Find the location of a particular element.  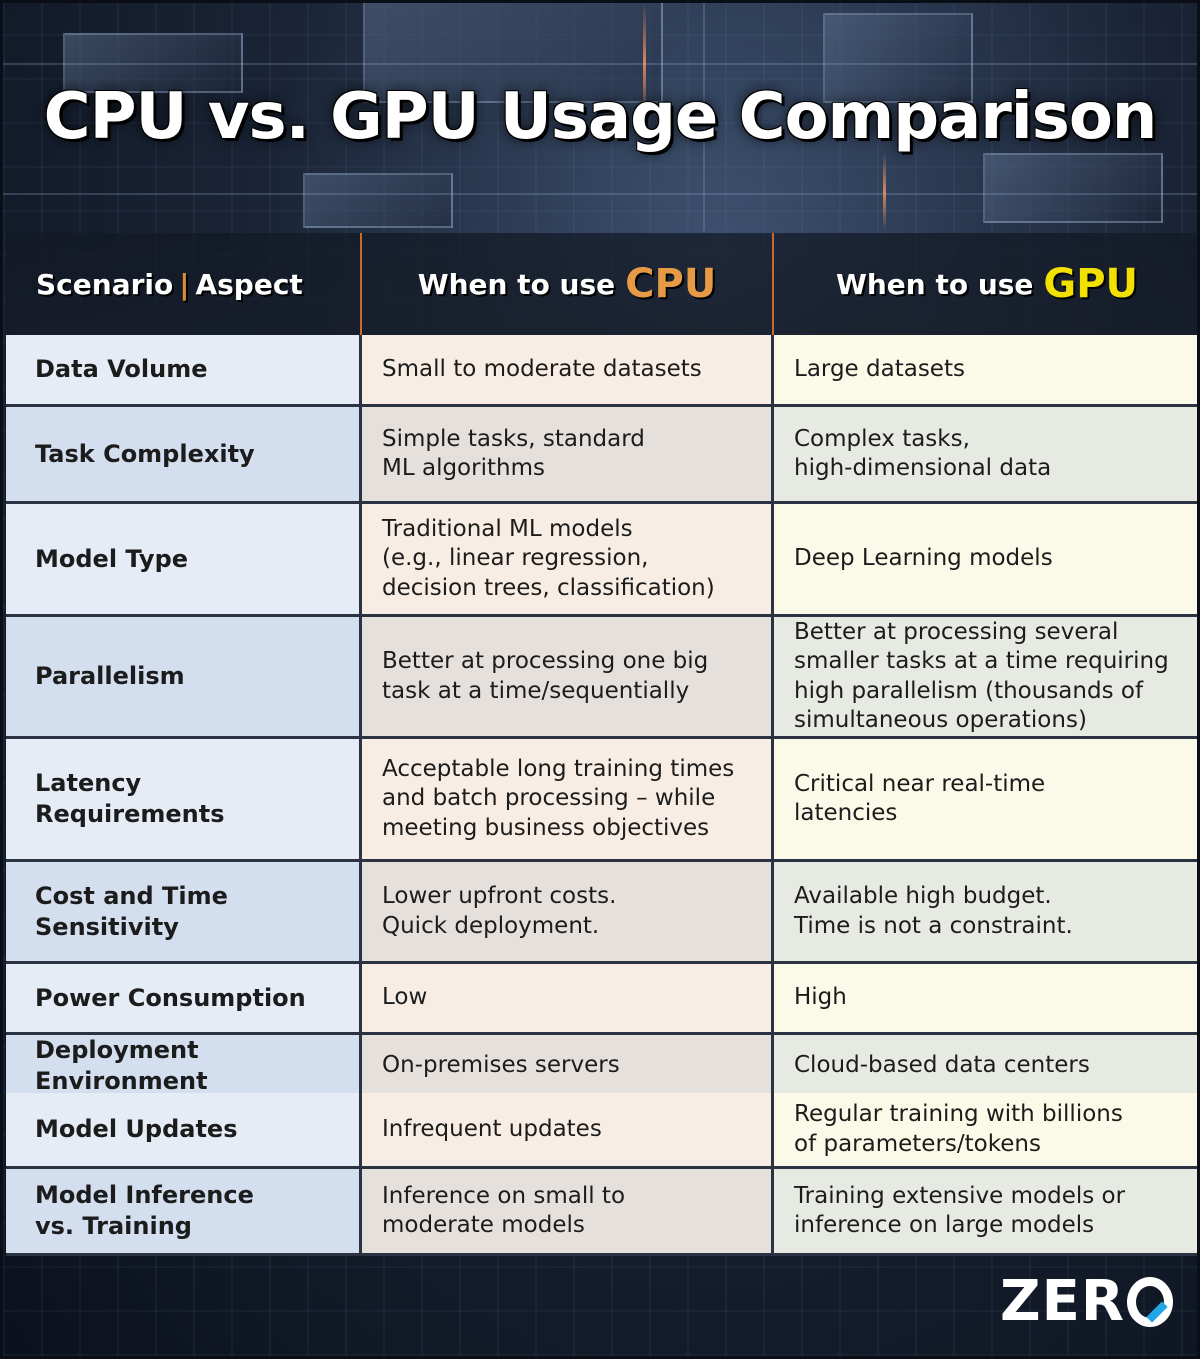

row-cpu-text-line: meeting business objectives is located at coordinates (546, 827).